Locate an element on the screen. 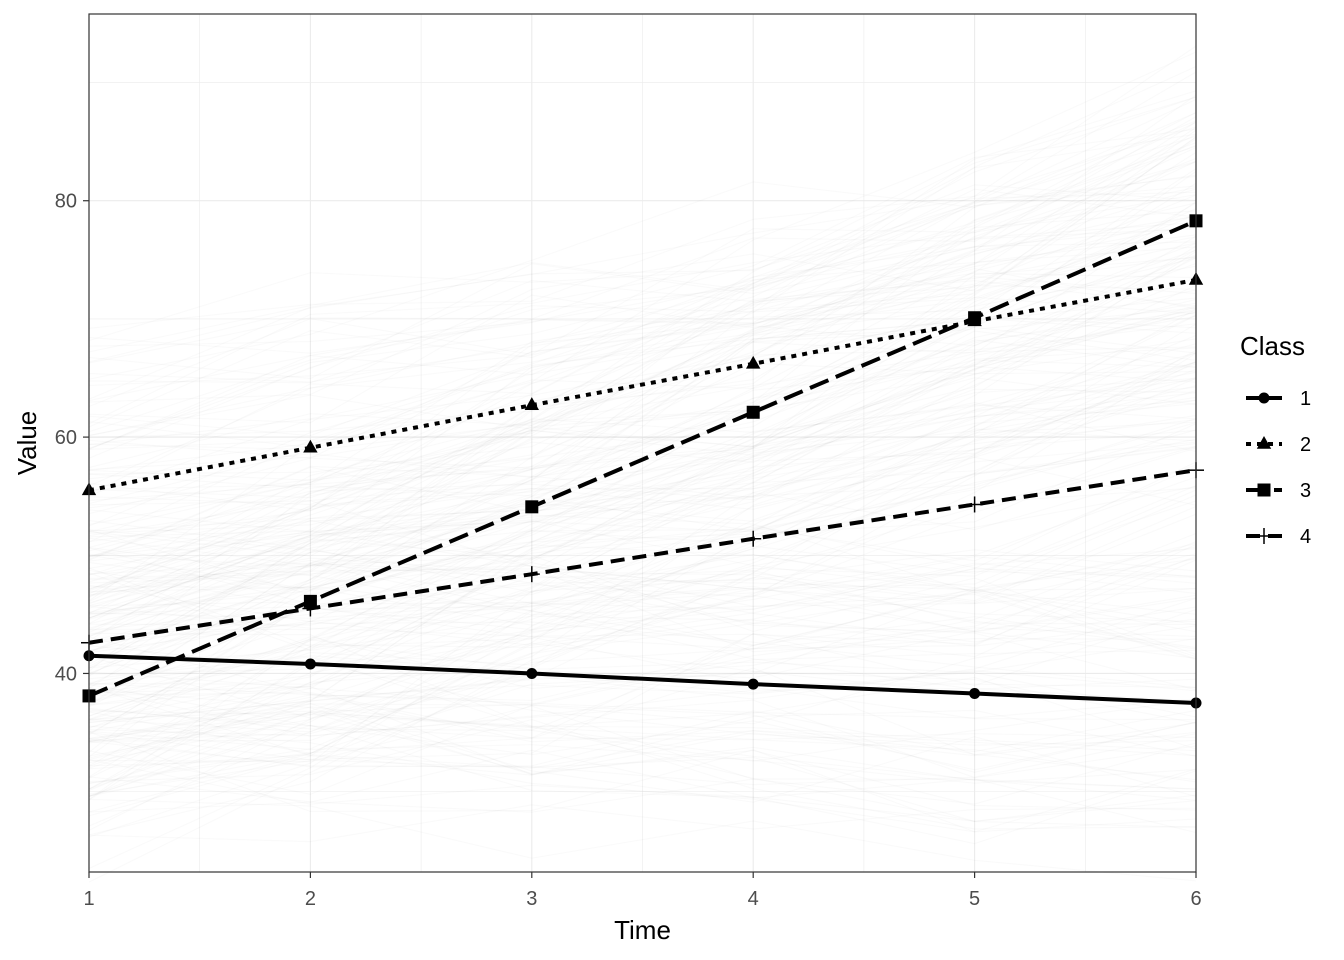 The width and height of the screenshot is (1344, 960). legend-label: 2 is located at coordinates (1305, 445).